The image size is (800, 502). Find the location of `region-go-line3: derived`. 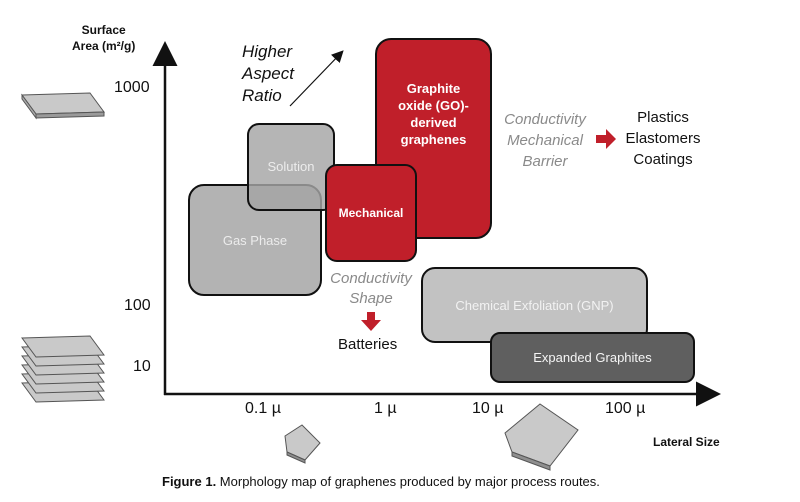

region-go-line3: derived is located at coordinates (433, 122).